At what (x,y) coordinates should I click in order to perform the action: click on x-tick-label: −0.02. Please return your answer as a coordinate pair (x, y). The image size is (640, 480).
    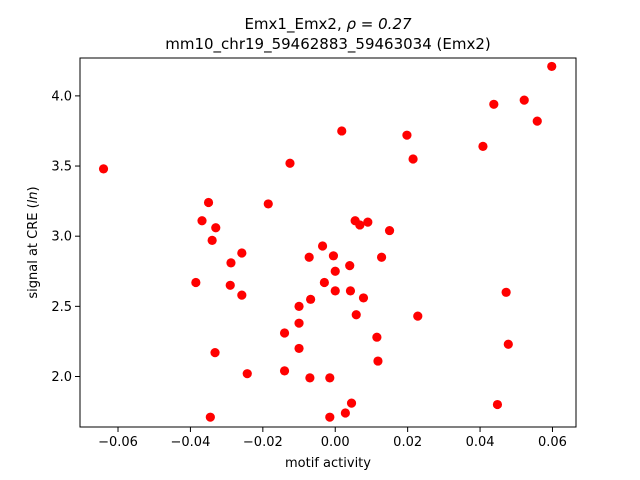
    Looking at the image, I should click on (263, 442).